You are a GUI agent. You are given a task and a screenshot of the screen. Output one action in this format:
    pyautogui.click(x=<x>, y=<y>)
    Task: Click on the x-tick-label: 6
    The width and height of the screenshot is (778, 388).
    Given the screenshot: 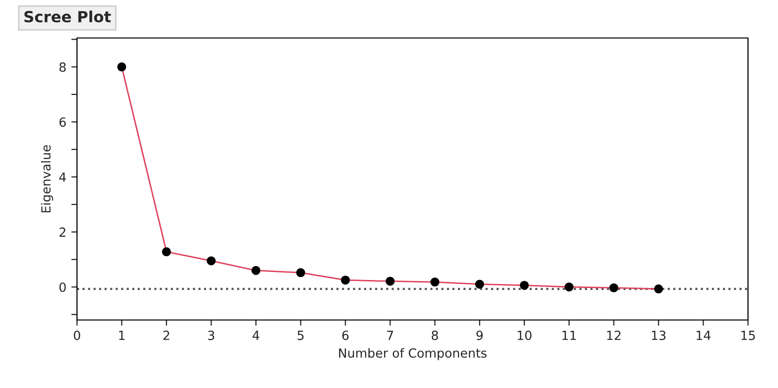 What is the action you would take?
    pyautogui.click(x=345, y=335)
    